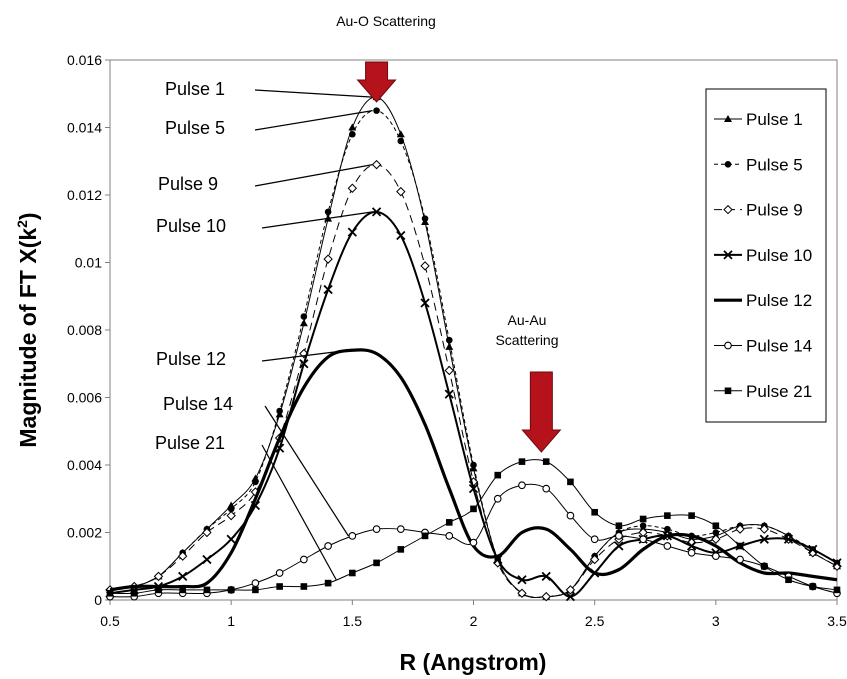 This screenshot has height=679, width=847. What do you see at coordinates (386, 21) in the screenshot?
I see `annotation-0-line-0: Au-O Scattering` at bounding box center [386, 21].